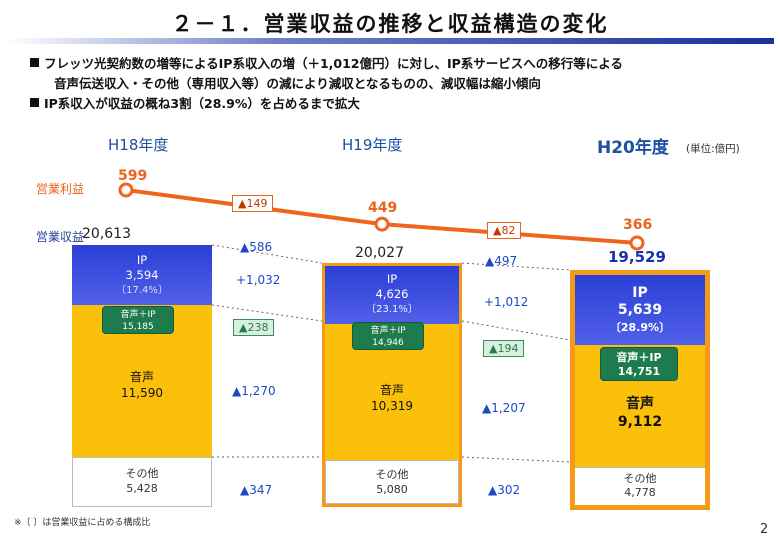  I want to click on profit-change-2: ▲82, so click(504, 230).